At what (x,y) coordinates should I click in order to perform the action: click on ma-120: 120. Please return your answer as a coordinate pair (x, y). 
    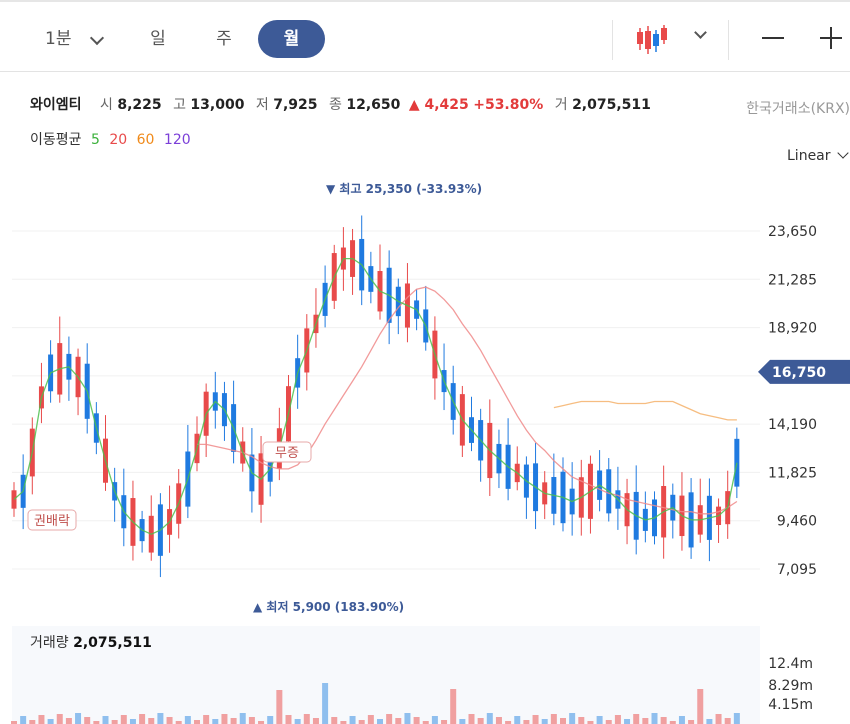
    Looking at the image, I should click on (177, 140).